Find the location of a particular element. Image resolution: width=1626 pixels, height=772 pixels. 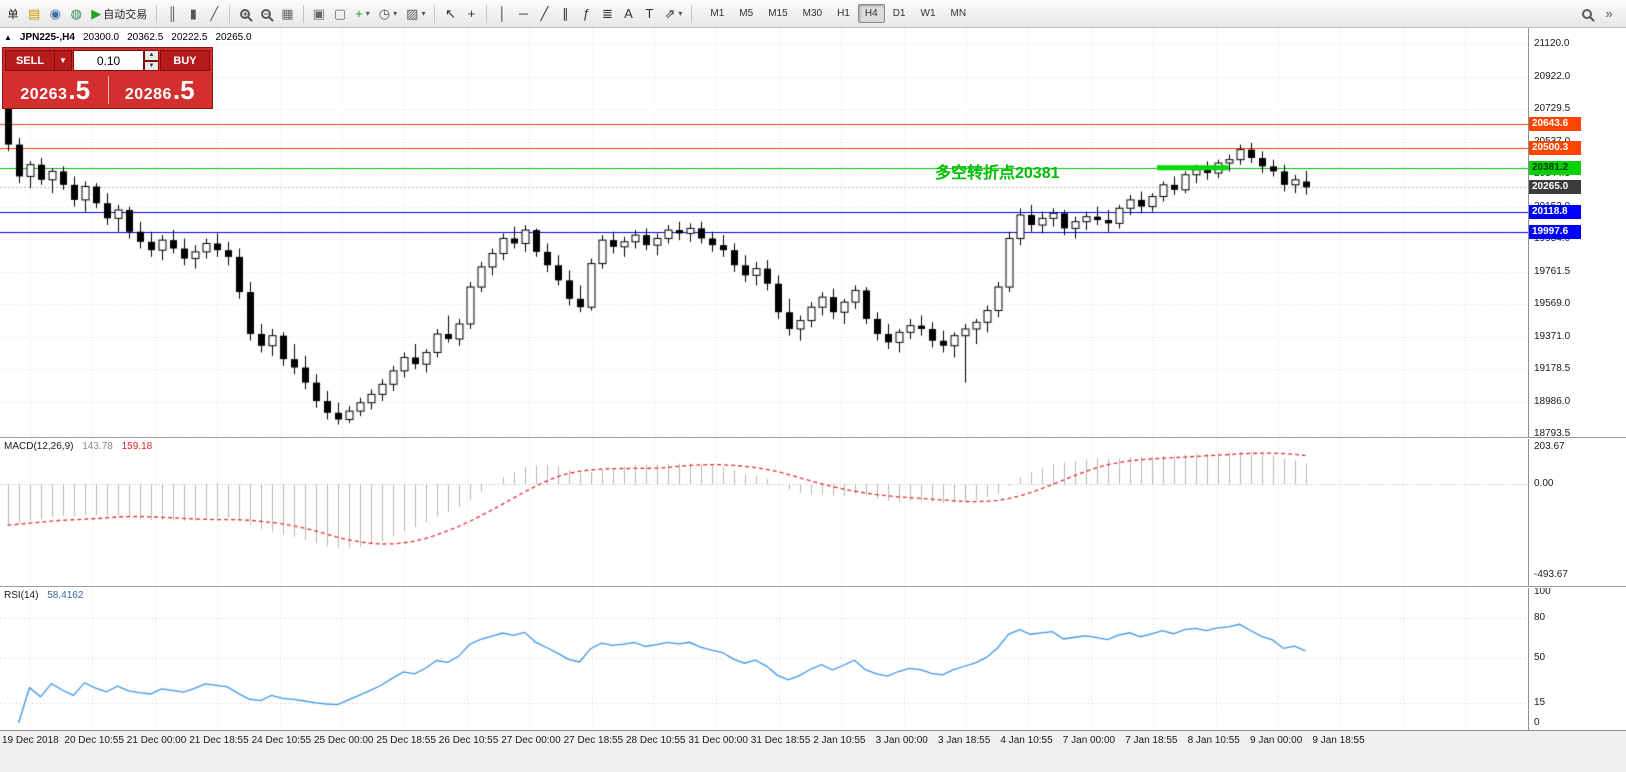

timeframe-m5: M5 is located at coordinates (746, 13).